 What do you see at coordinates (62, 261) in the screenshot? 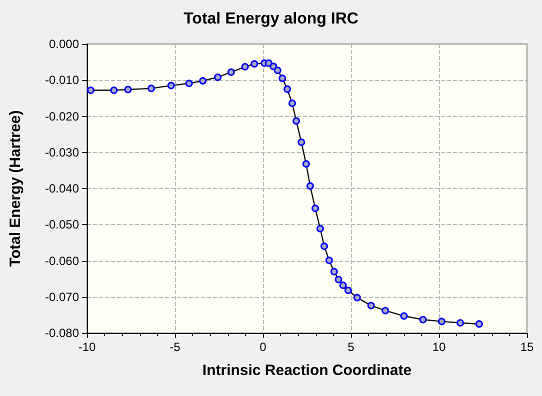
I see `y-tick-label: -0.060` at bounding box center [62, 261].